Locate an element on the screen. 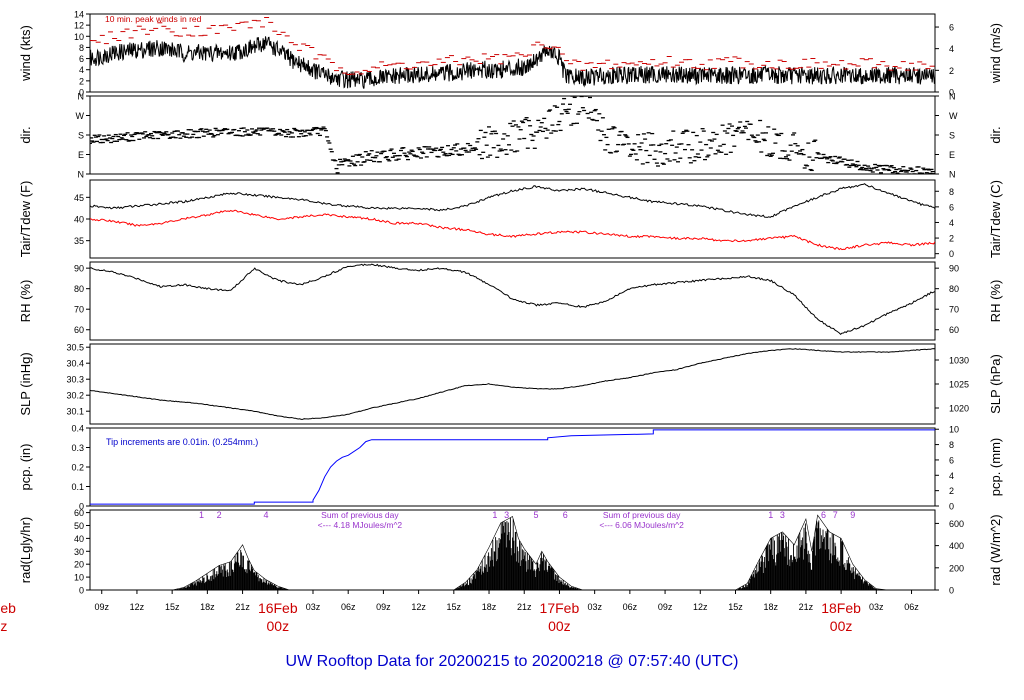 The image size is (1024, 700). wind-right-tick-label: 2 is located at coordinates (951, 71).